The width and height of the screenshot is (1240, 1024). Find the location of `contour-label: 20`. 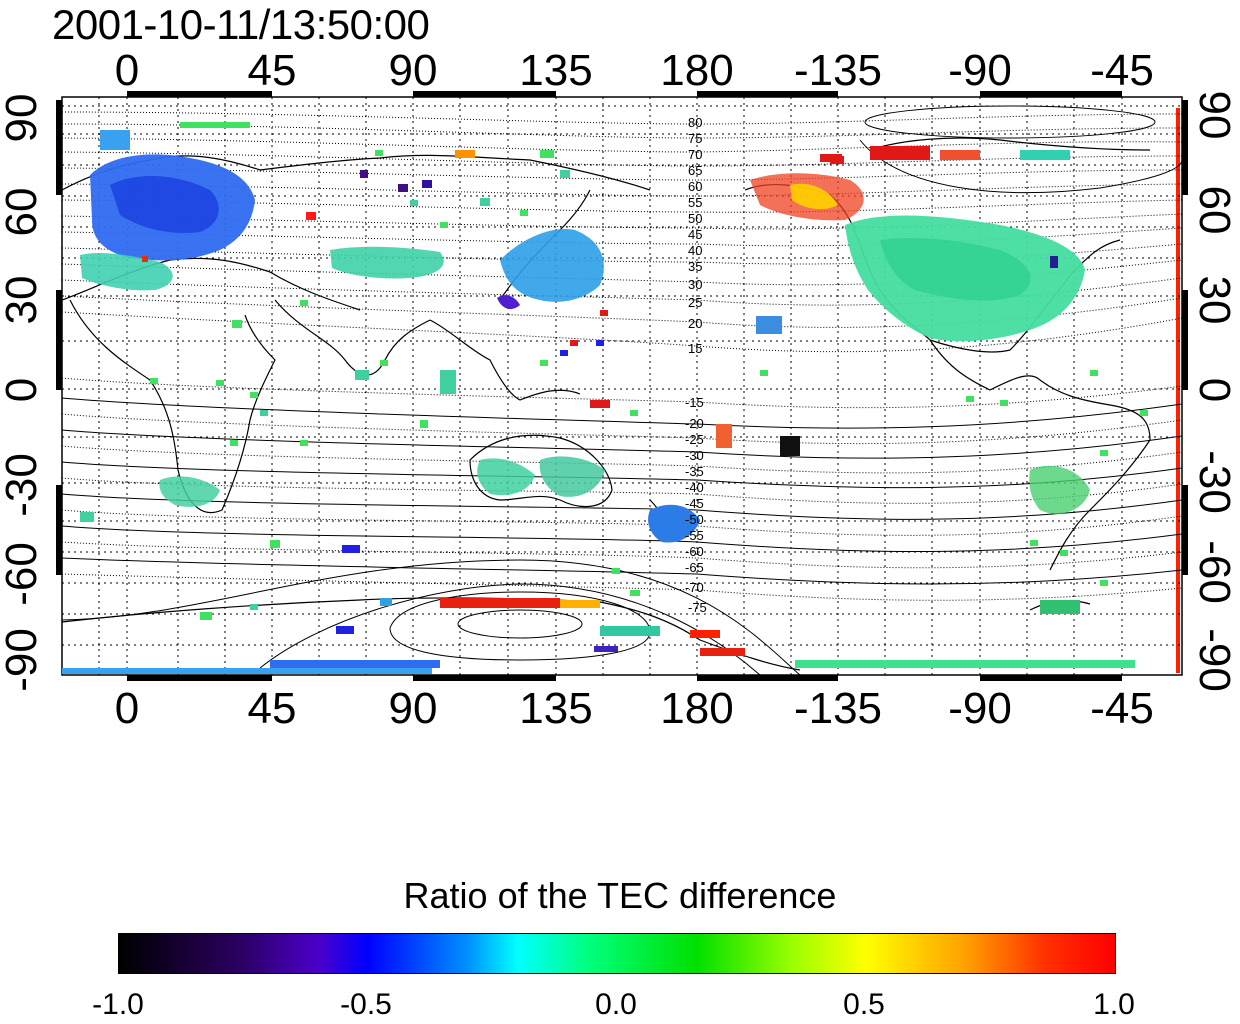

contour-label: 20 is located at coordinates (695, 323).